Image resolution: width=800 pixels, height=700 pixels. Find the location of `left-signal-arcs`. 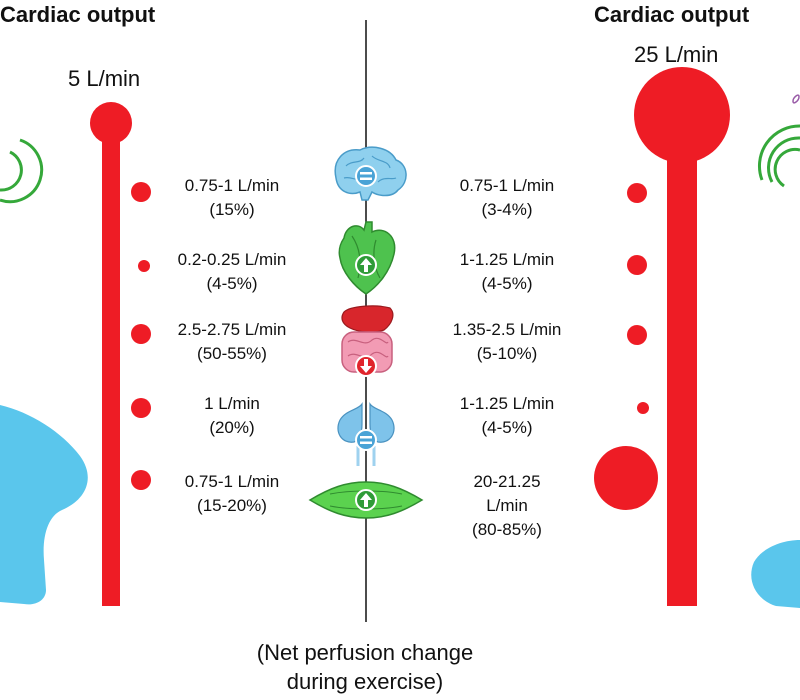

left-signal-arcs is located at coordinates (22, 171).